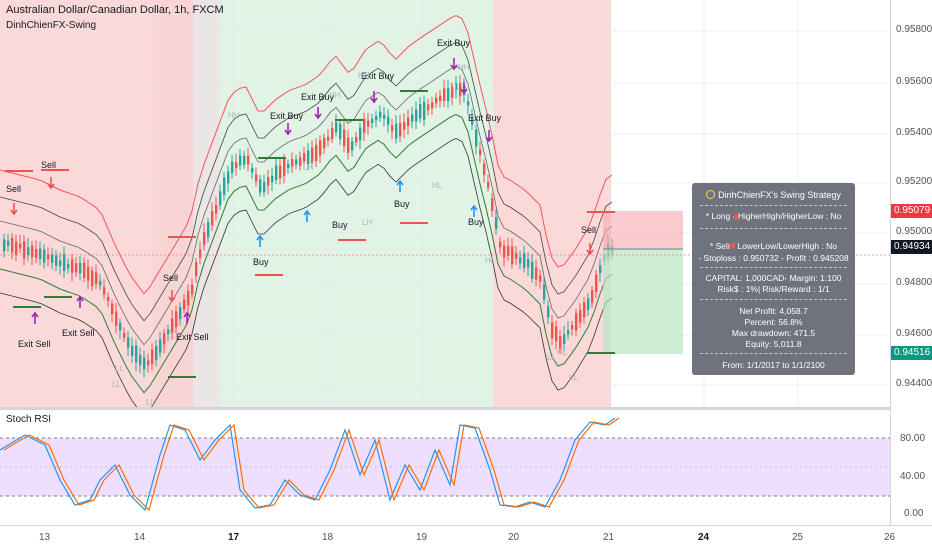  What do you see at coordinates (51, 25) in the screenshot?
I see `indicator-name: DinhChienFX-Swing` at bounding box center [51, 25].